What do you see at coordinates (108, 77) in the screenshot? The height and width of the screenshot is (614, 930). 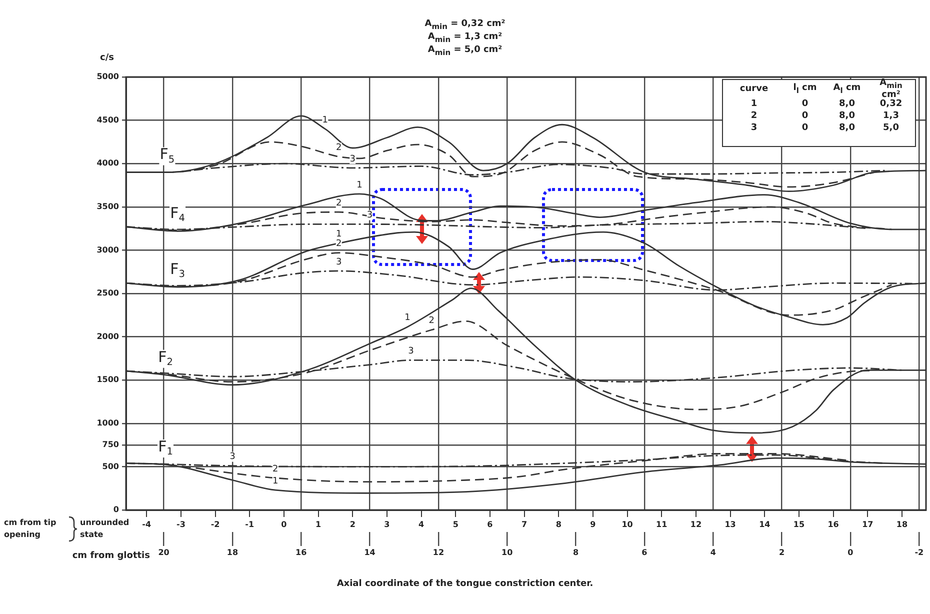 I see `y-tick-label: 5000` at bounding box center [108, 77].